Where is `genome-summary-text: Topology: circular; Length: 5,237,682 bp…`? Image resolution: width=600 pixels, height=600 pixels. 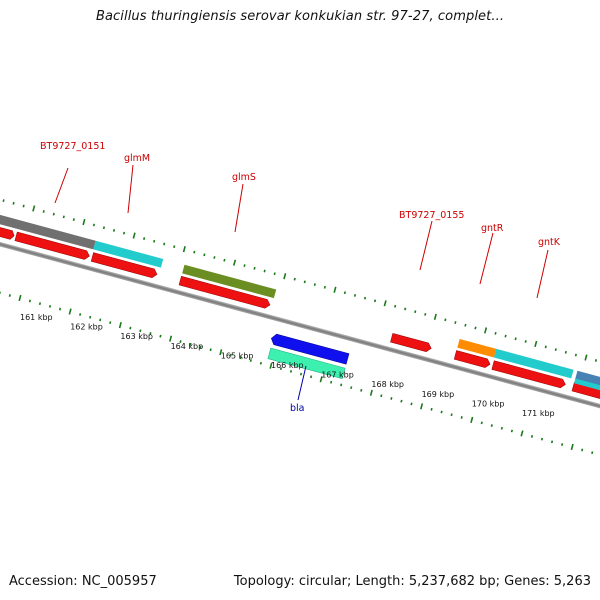
genome-summary-text: Topology: circular; Length: 5,237,682 bp… is located at coordinates (412, 581).